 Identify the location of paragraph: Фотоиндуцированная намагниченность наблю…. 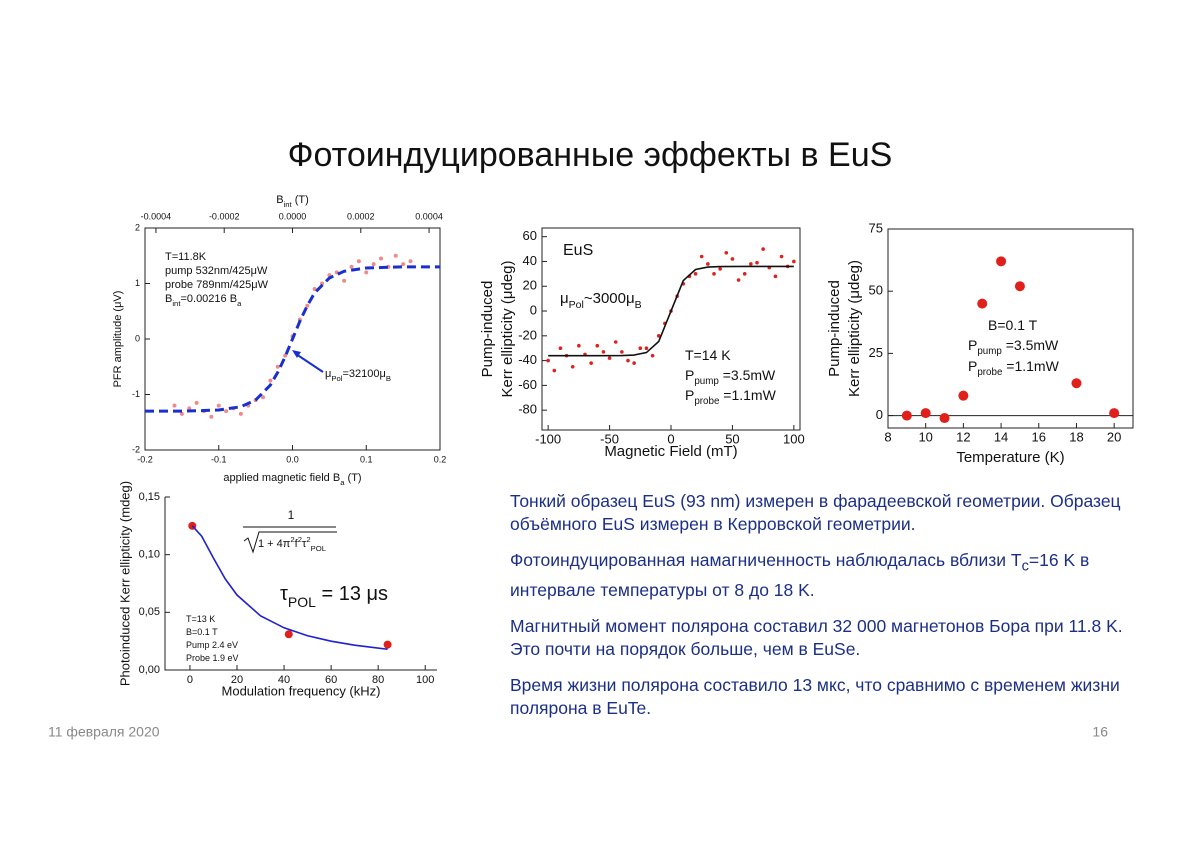
(822, 575).